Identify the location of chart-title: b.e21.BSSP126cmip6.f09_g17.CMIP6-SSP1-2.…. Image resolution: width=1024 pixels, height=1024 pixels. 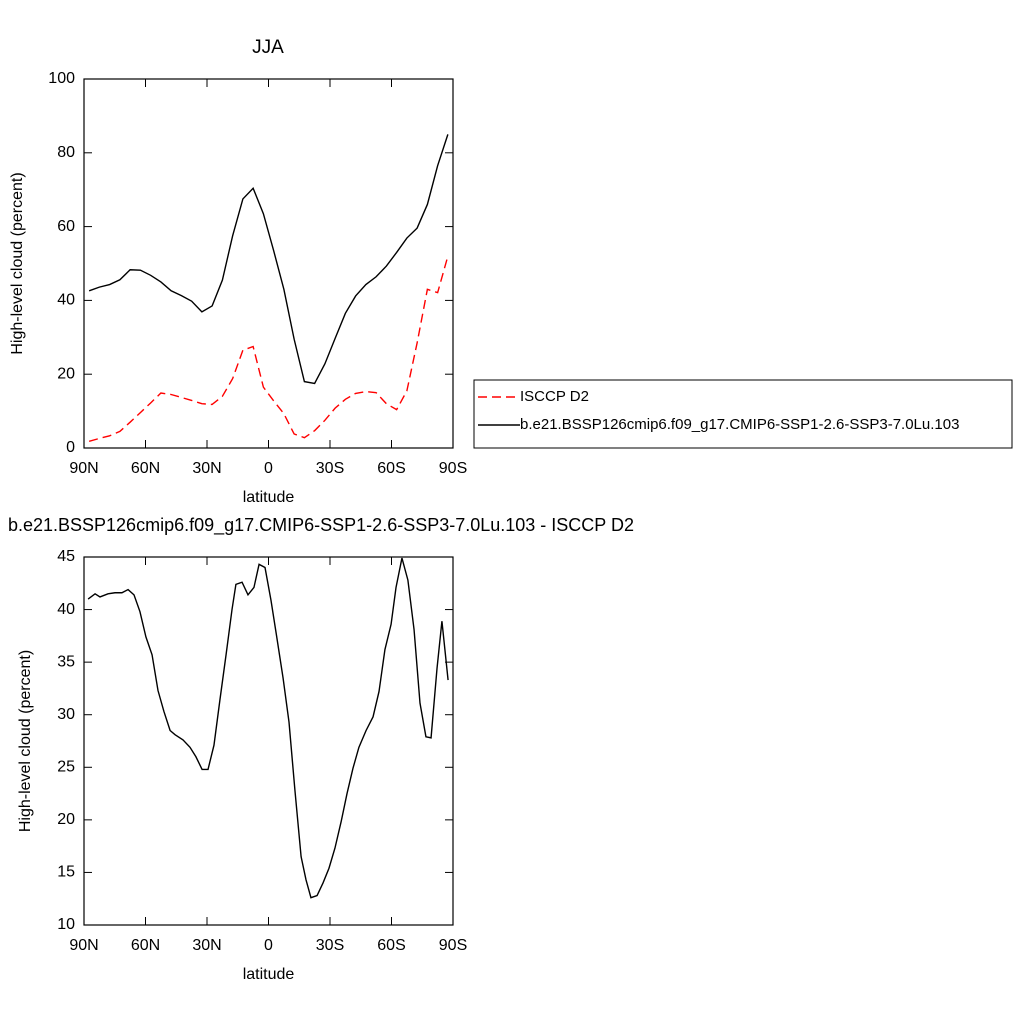
(321, 525).